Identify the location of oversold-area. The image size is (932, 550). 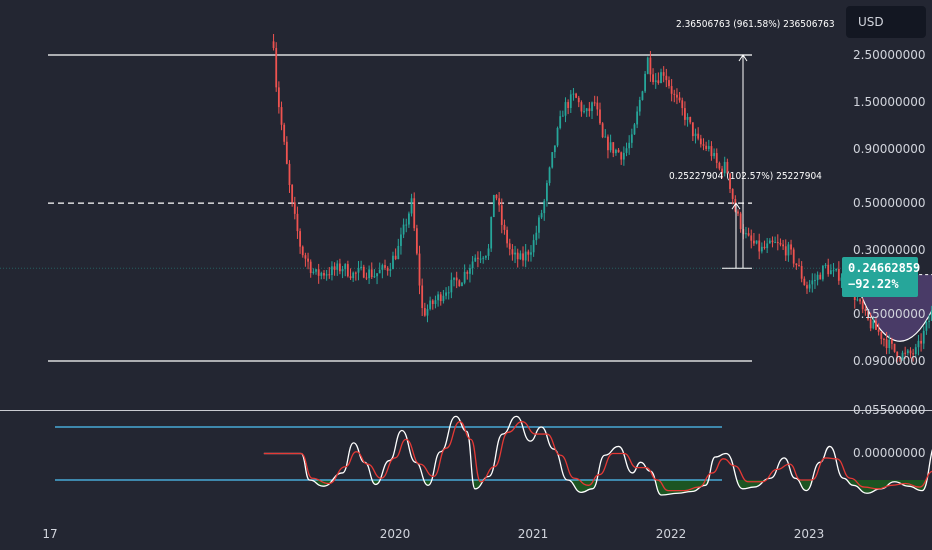
(597, 488).